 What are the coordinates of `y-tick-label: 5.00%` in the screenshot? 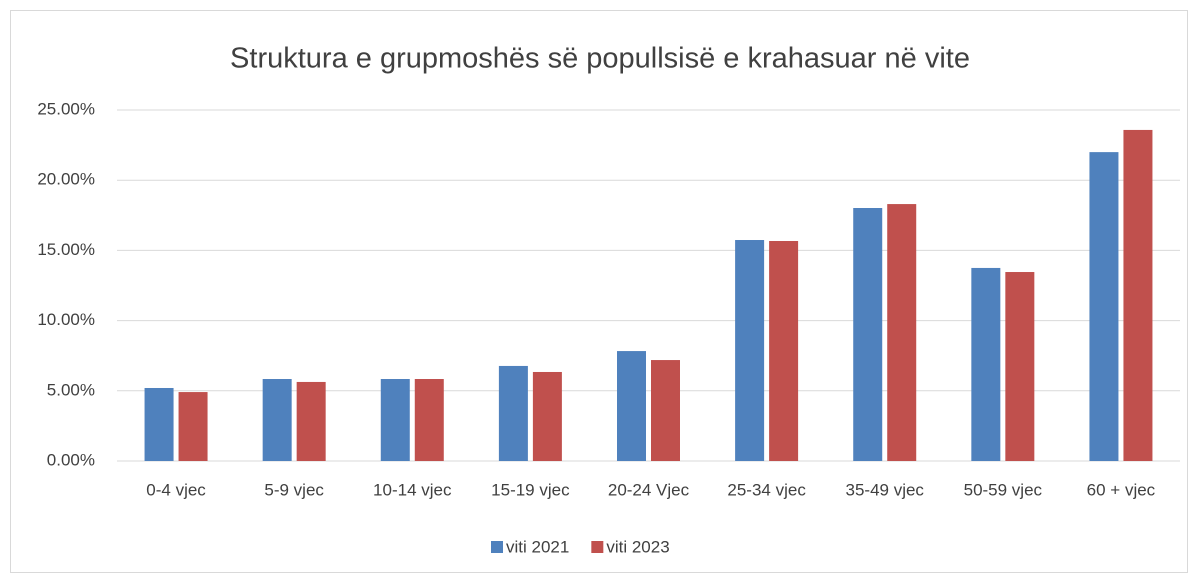 It's located at (71, 389).